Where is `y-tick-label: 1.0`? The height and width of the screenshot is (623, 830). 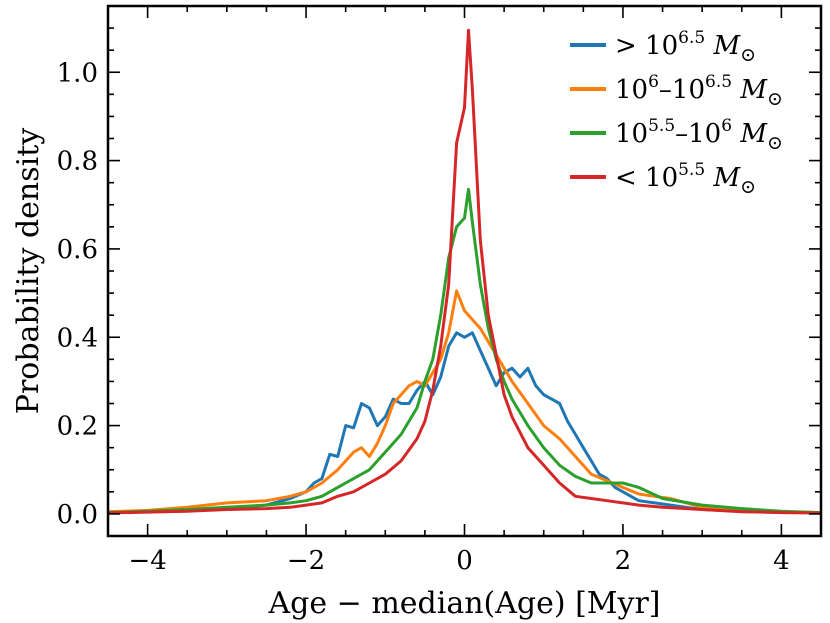 y-tick-label: 1.0 is located at coordinates (77, 73).